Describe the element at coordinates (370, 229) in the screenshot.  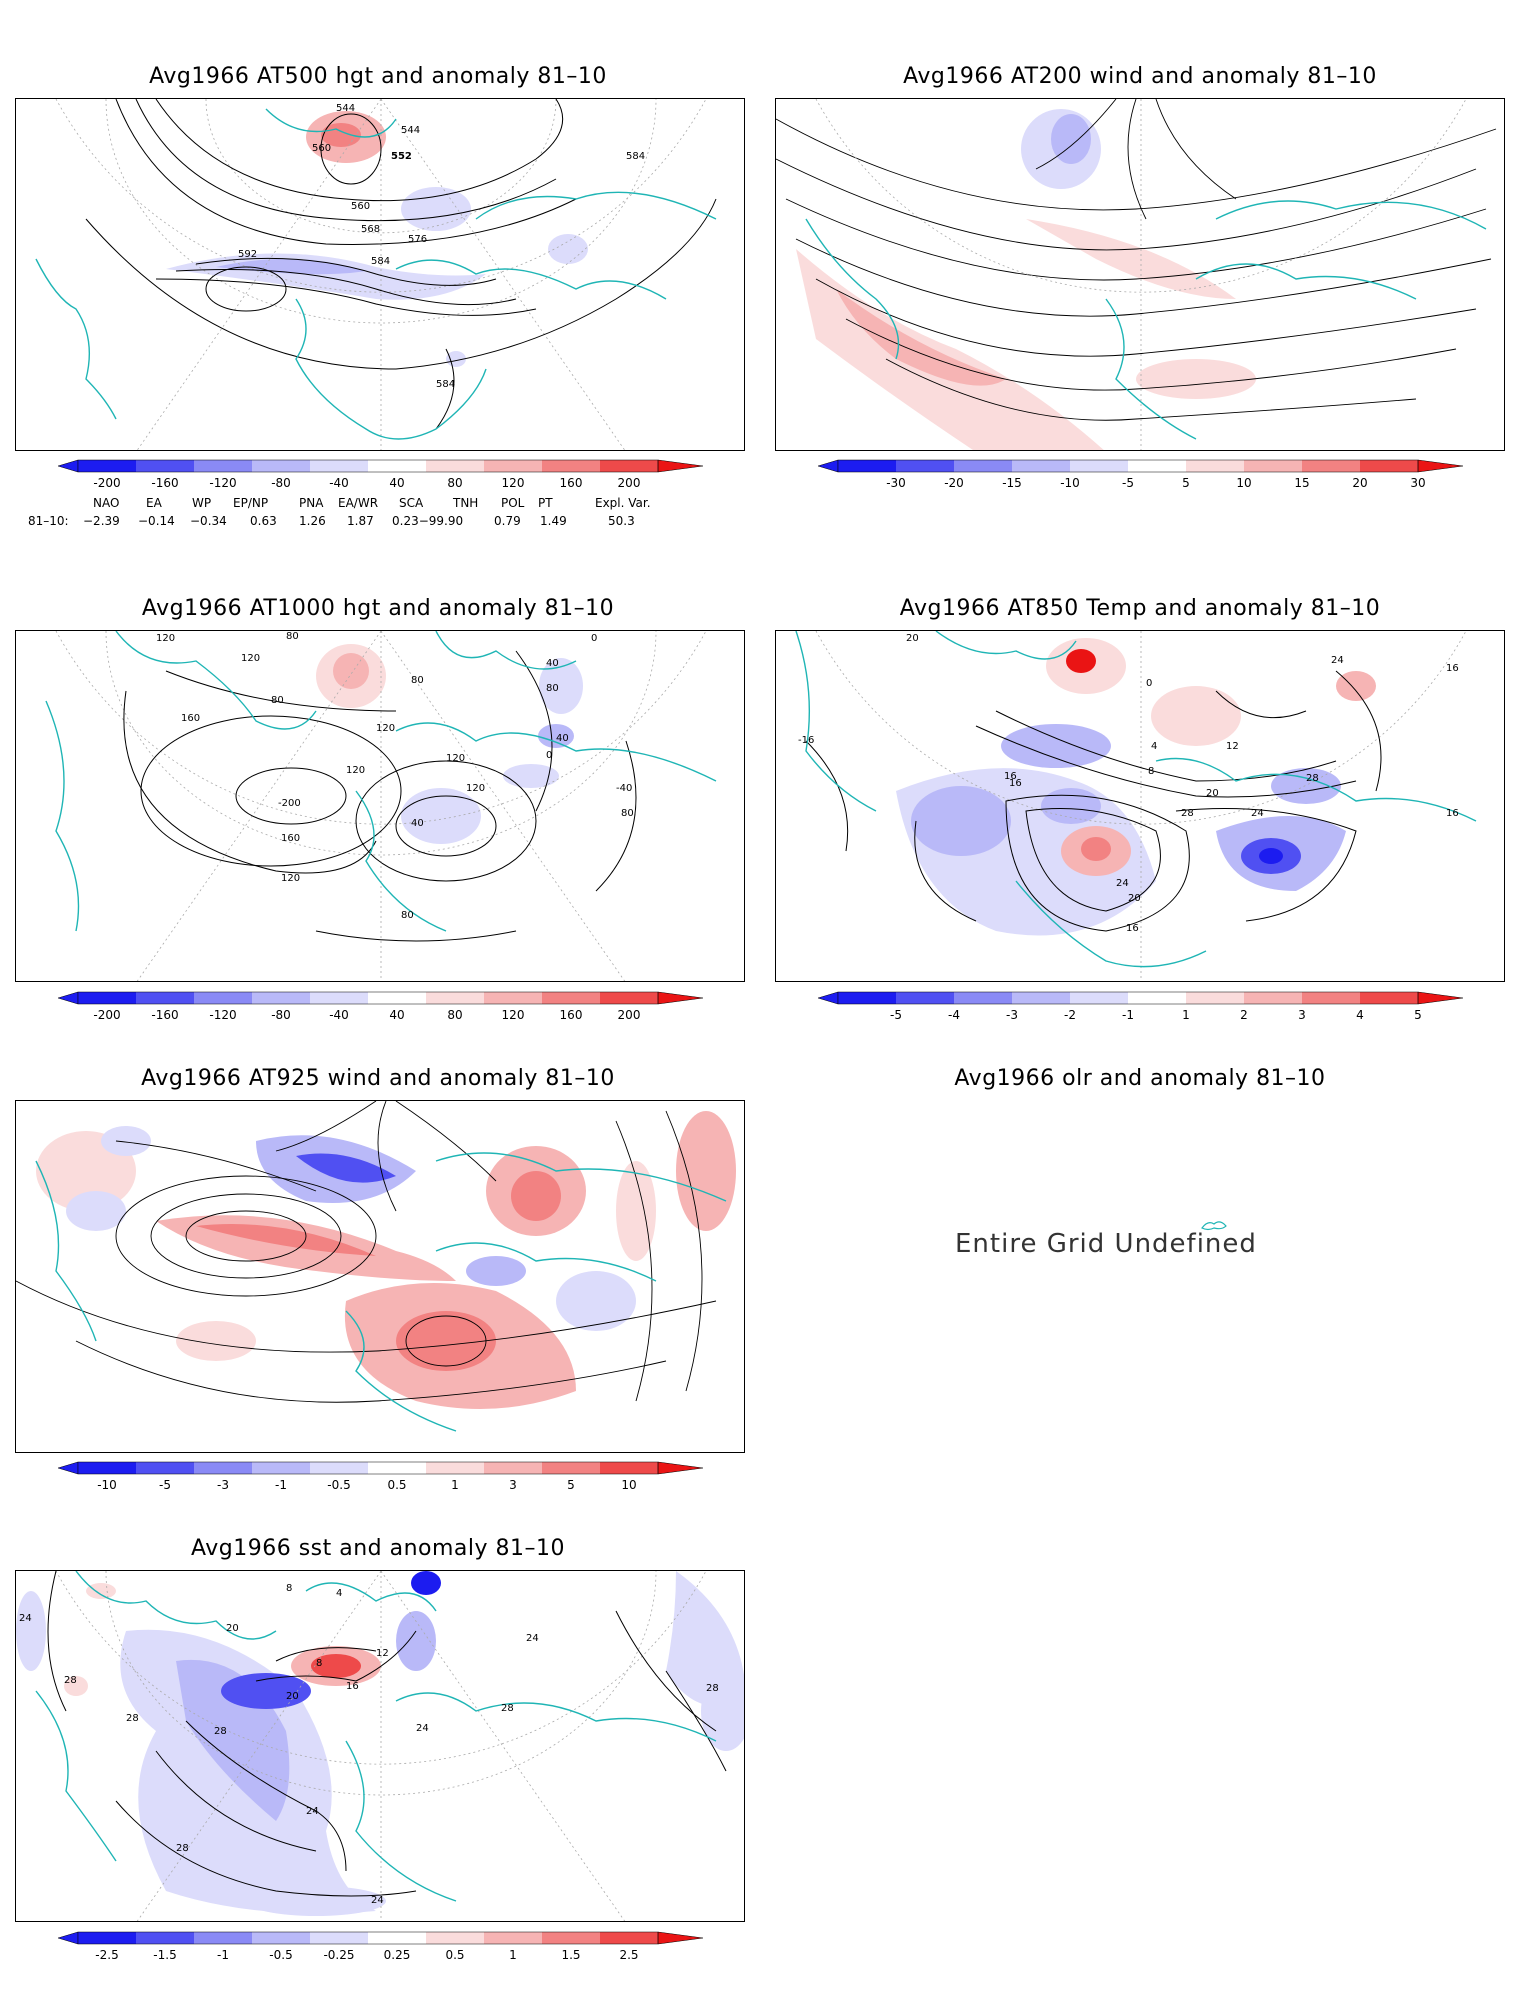
I see `contour-label: 568` at that location.